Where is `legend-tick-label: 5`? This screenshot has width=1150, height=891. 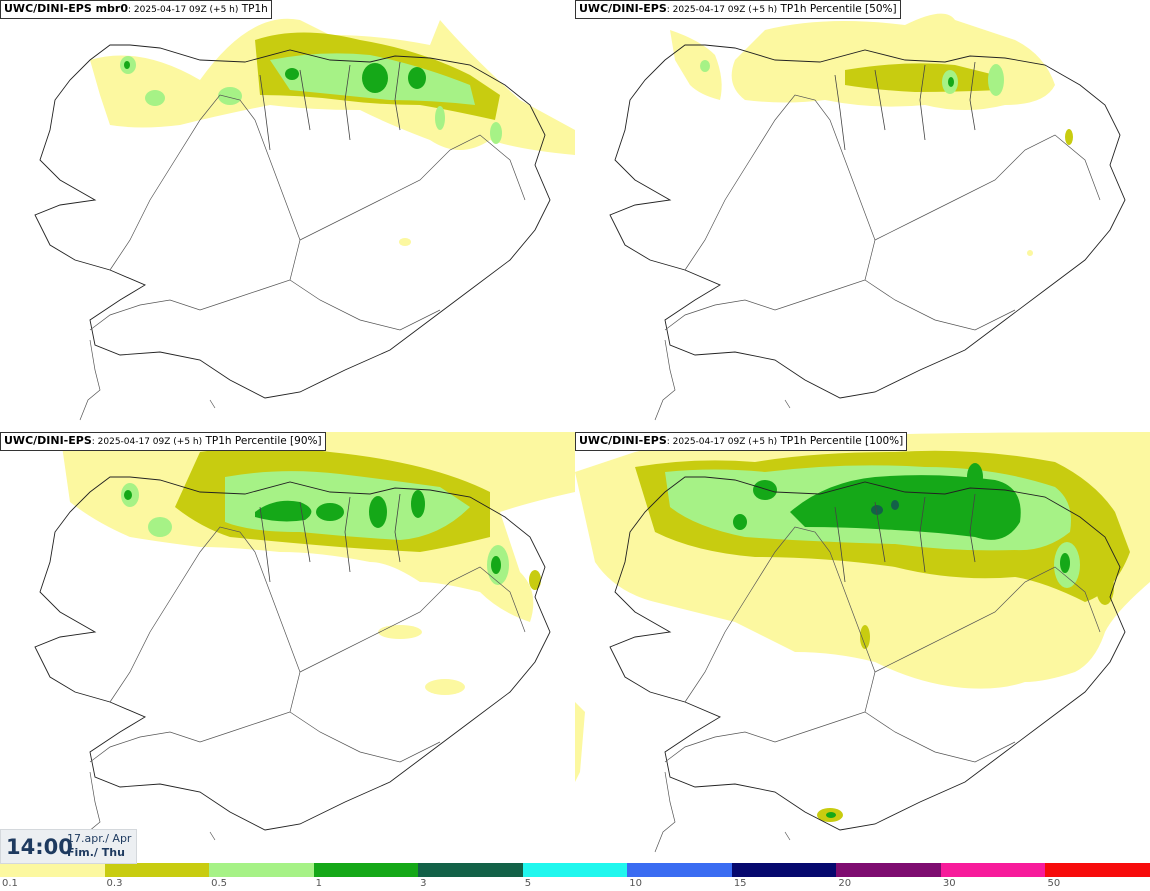
legend-tick-label: 5 is located at coordinates (528, 883).